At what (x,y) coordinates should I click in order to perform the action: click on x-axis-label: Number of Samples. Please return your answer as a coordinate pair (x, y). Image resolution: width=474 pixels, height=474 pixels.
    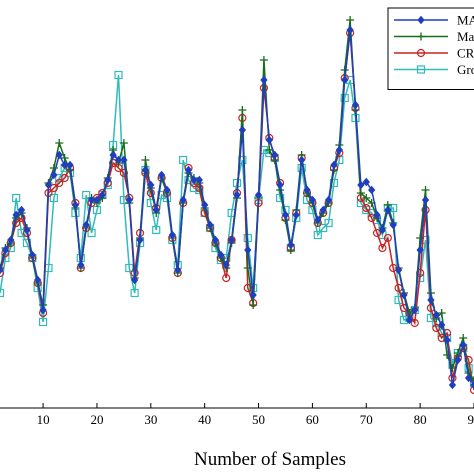
    Looking at the image, I should click on (270, 459).